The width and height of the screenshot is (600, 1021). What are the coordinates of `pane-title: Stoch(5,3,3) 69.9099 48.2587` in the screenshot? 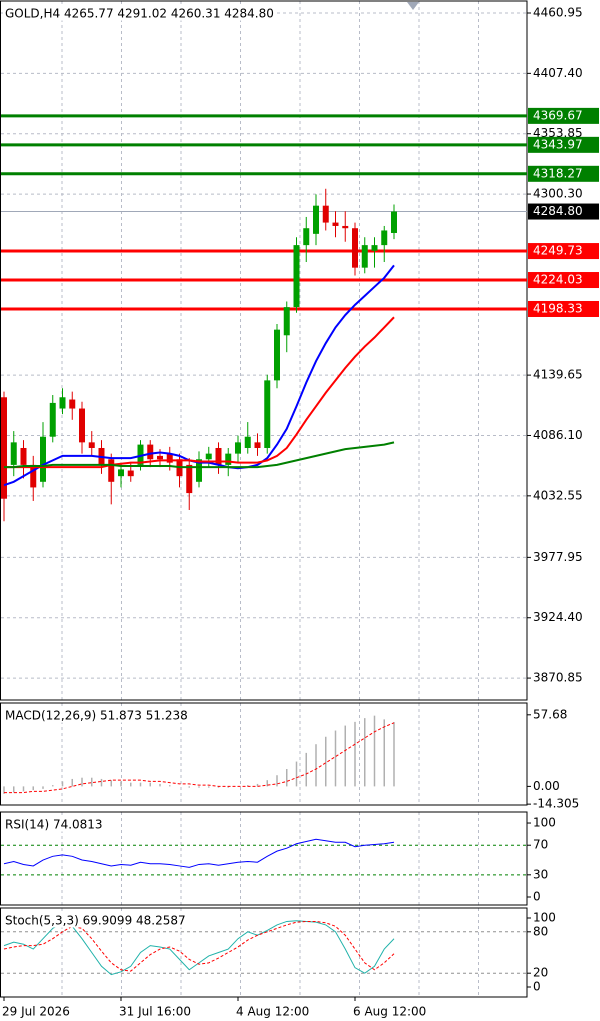 It's located at (95, 921).